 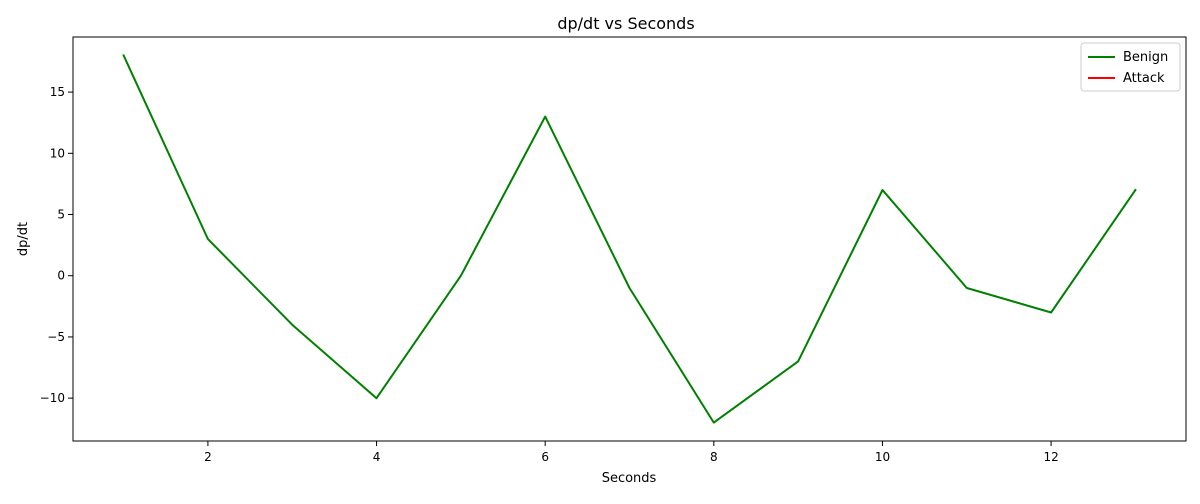 I want to click on legend-label-benign: Benign, so click(x=1145, y=57).